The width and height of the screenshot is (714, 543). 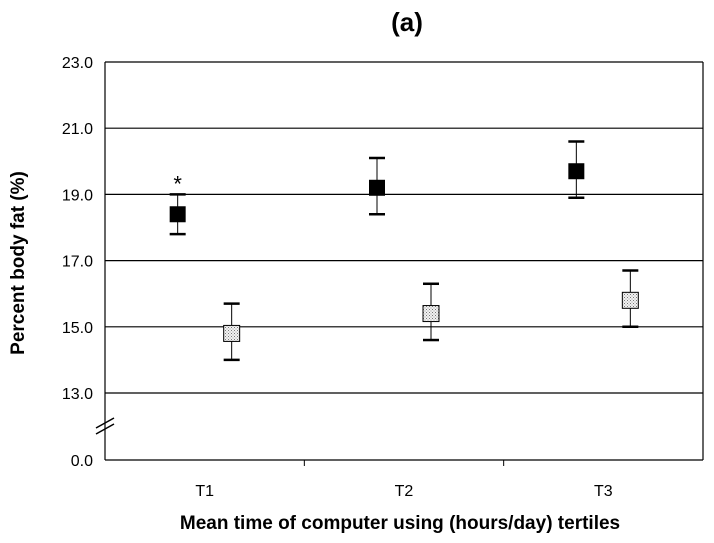 I want to click on y-tick-label: 21.0, so click(x=77, y=129).